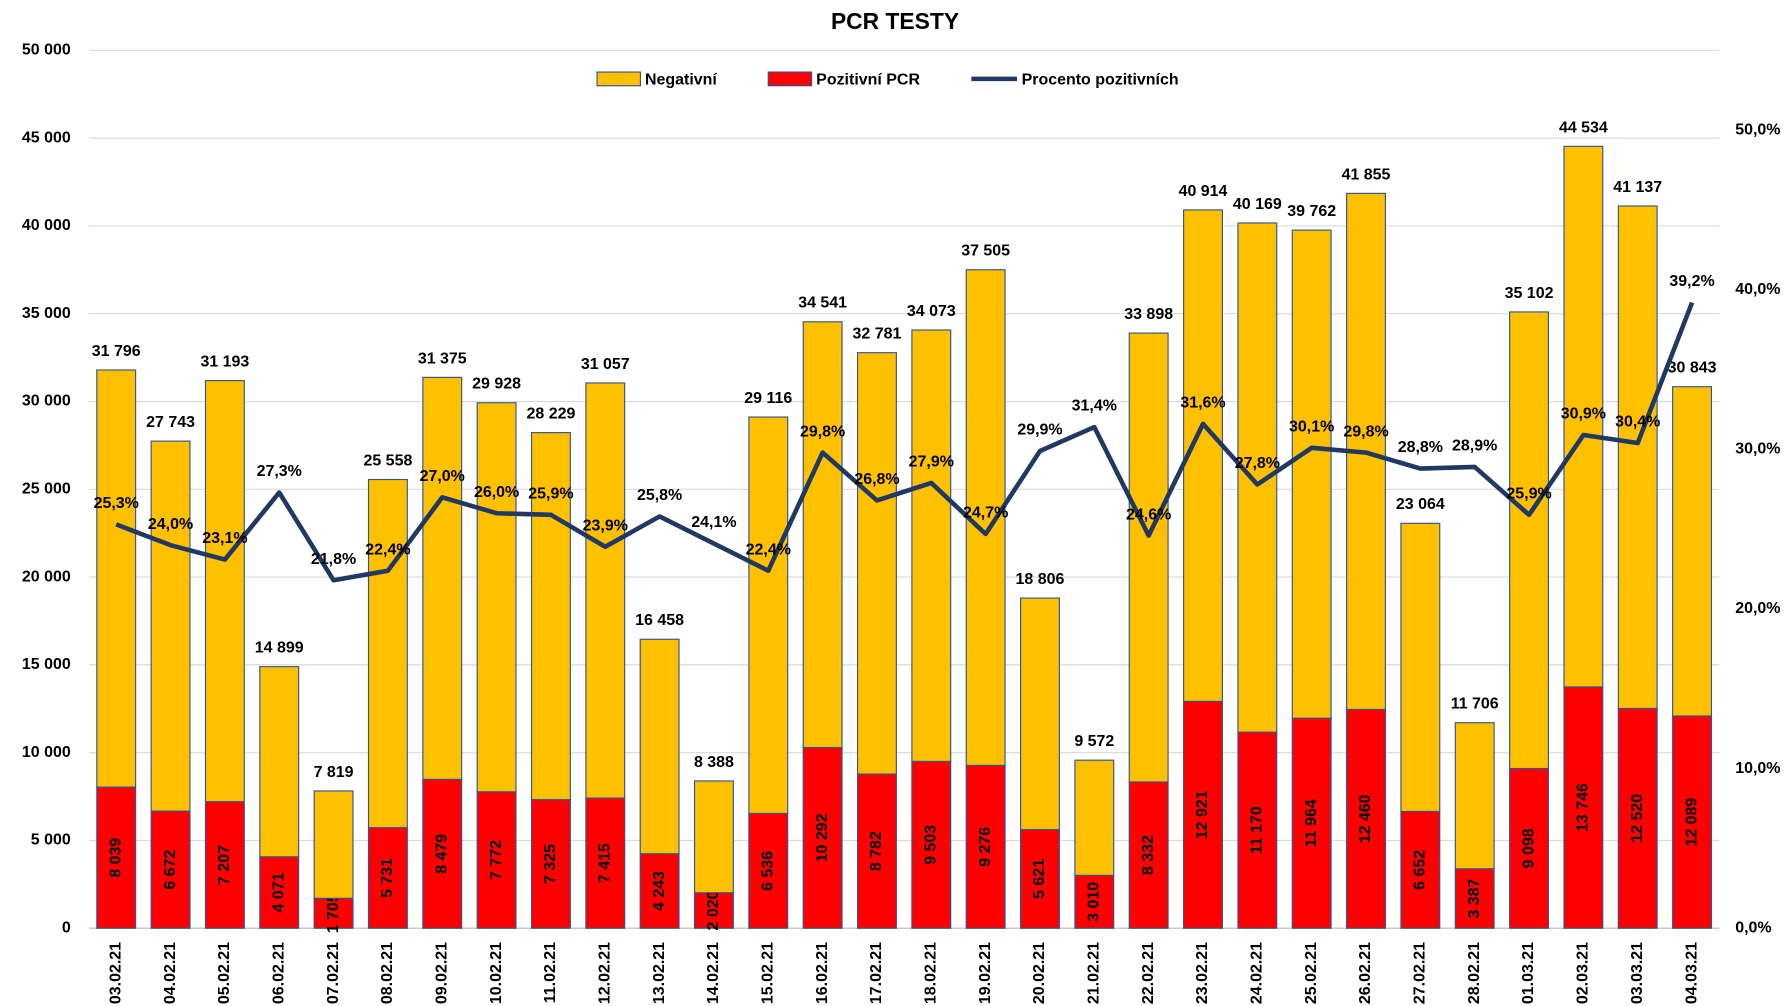  I want to click on x-tick-label: 04.02.21, so click(170, 973).